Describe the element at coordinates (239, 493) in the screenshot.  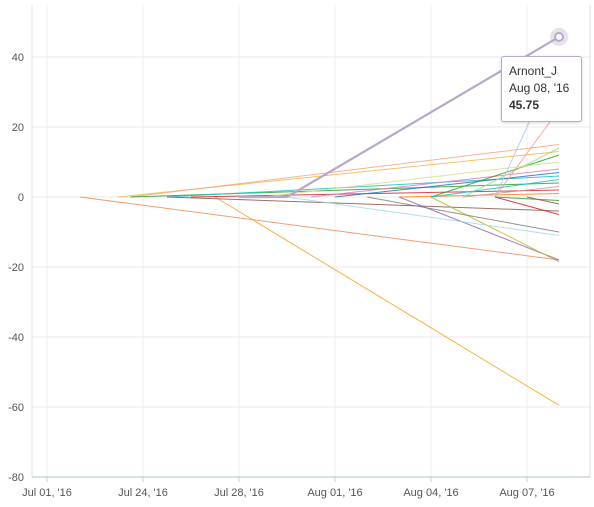
I see `x-tick-label: Jul 28, '16` at that location.